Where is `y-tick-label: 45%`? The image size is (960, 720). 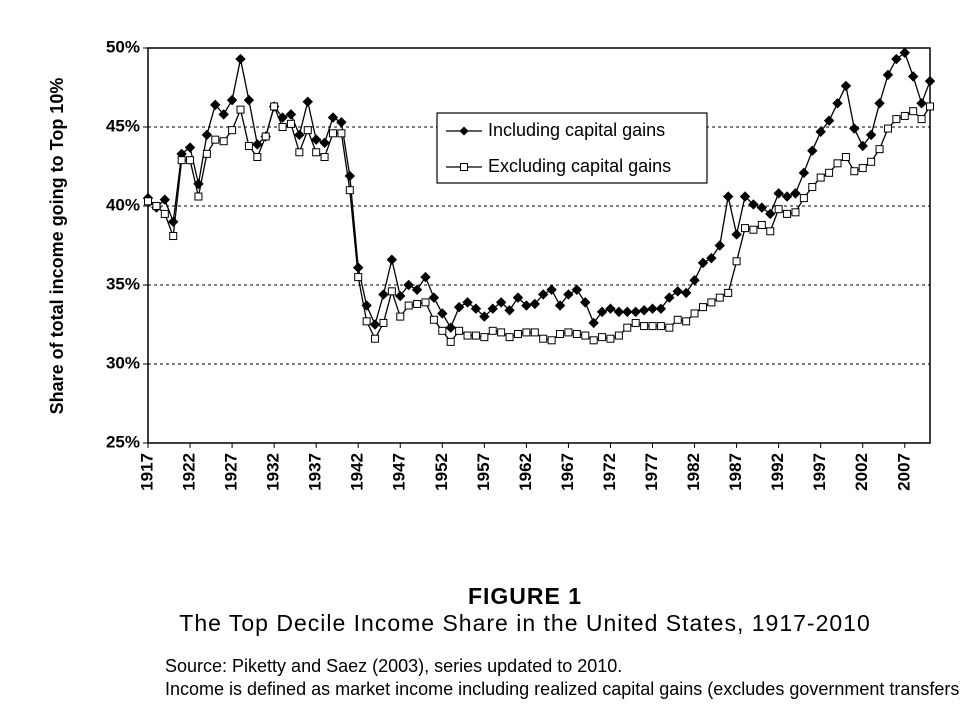 y-tick-label: 45% is located at coordinates (123, 125).